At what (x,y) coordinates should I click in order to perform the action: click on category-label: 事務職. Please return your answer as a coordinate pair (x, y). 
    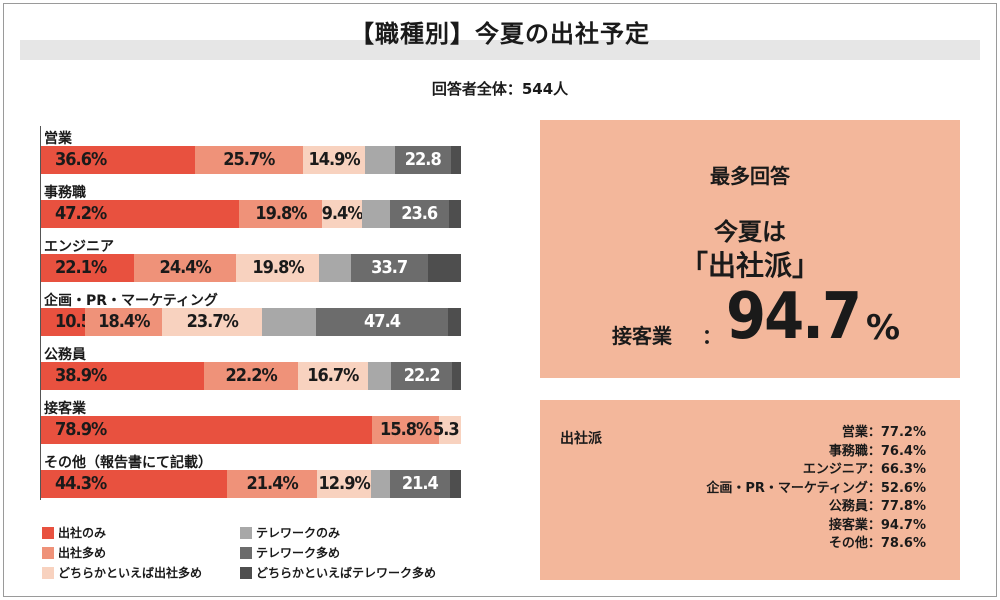
    Looking at the image, I should click on (65, 193).